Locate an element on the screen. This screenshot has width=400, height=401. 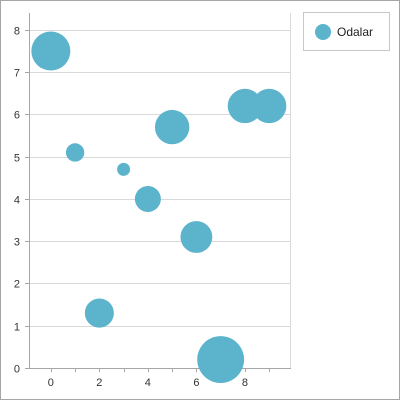
y-tick-label: 8 is located at coordinates (17, 32).